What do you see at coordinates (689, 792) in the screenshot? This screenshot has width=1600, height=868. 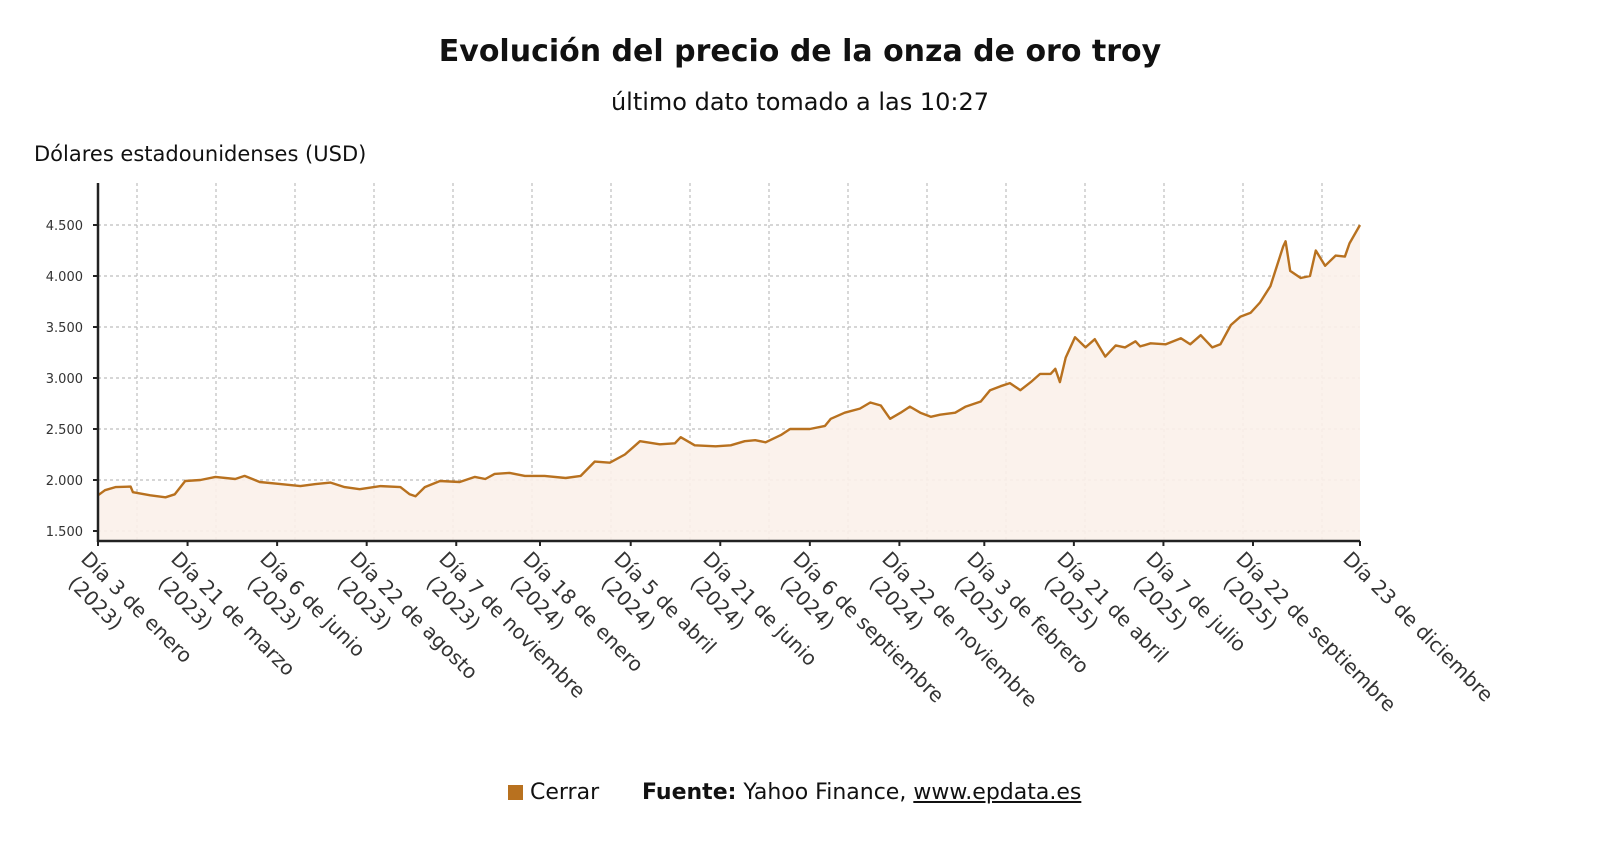 I see `source-label: Fuente:` at bounding box center [689, 792].